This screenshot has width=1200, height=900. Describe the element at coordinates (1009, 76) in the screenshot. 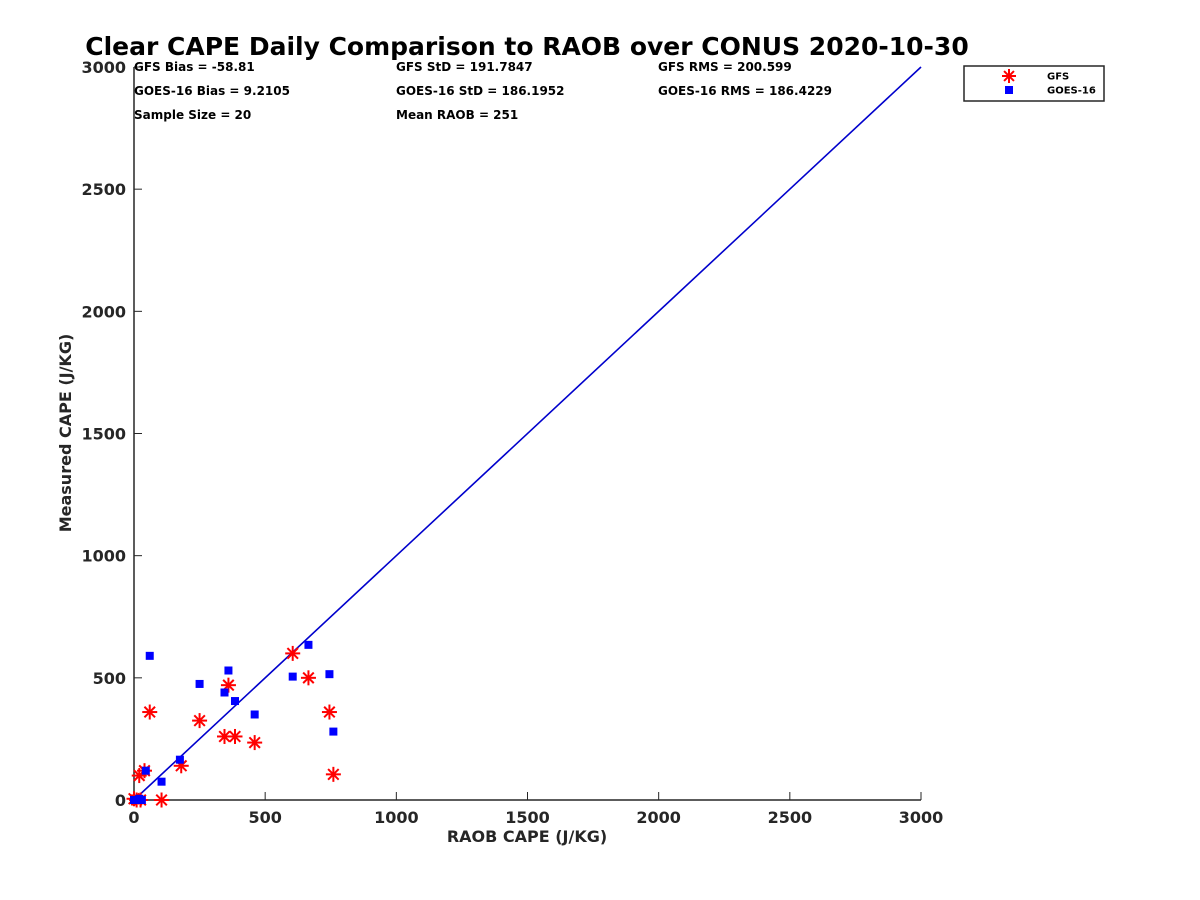

I see `legend-marker-gfs` at that location.